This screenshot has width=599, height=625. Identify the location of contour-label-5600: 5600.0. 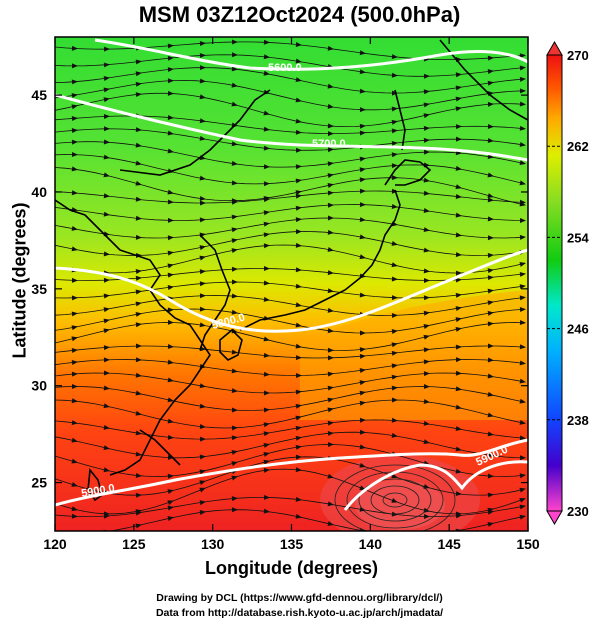
(285, 68).